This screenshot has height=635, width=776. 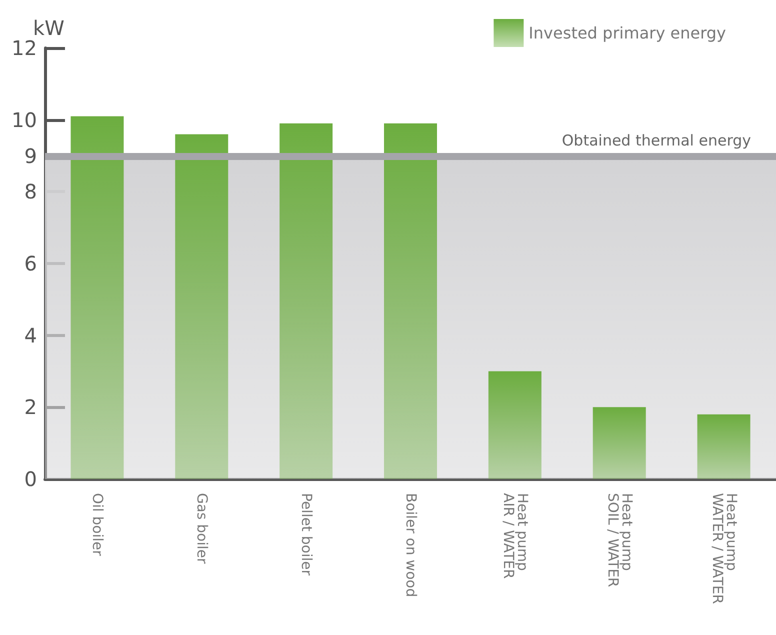 I want to click on y-tick-label: 6, so click(x=30, y=264).